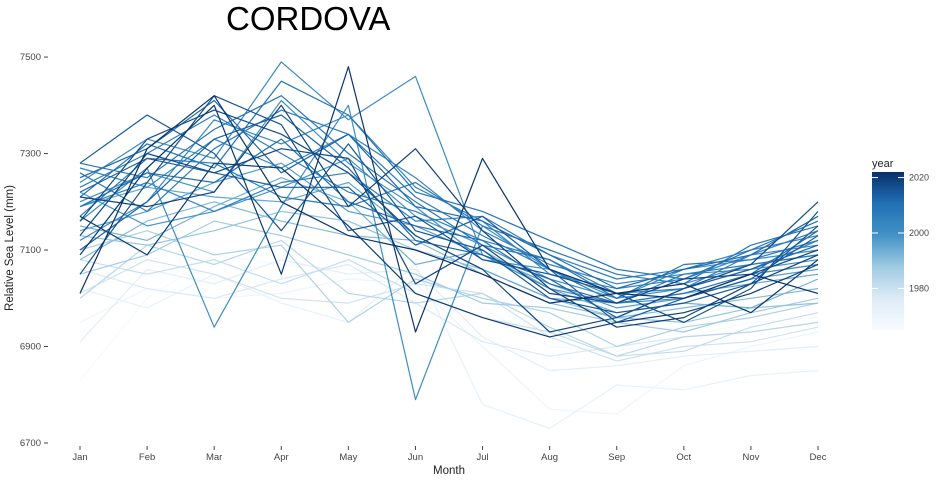 The width and height of the screenshot is (940, 480). I want to click on legend-title: year, so click(883, 164).